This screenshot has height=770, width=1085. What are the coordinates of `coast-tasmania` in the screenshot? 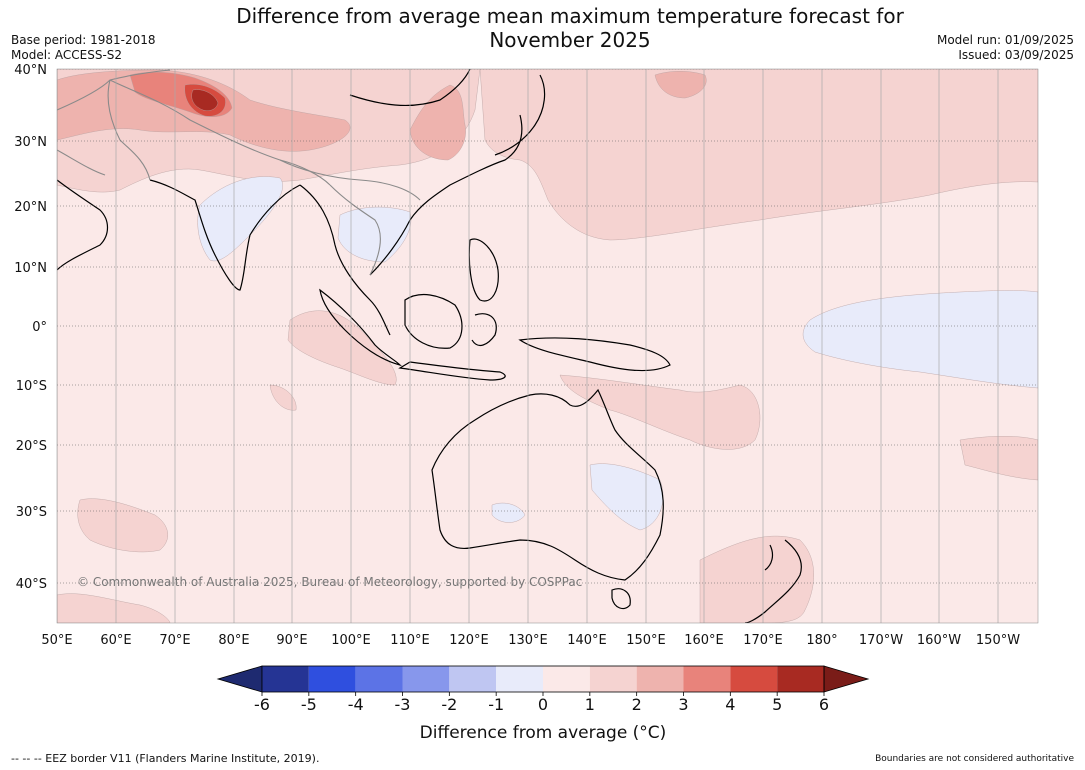 It's located at (621, 599).